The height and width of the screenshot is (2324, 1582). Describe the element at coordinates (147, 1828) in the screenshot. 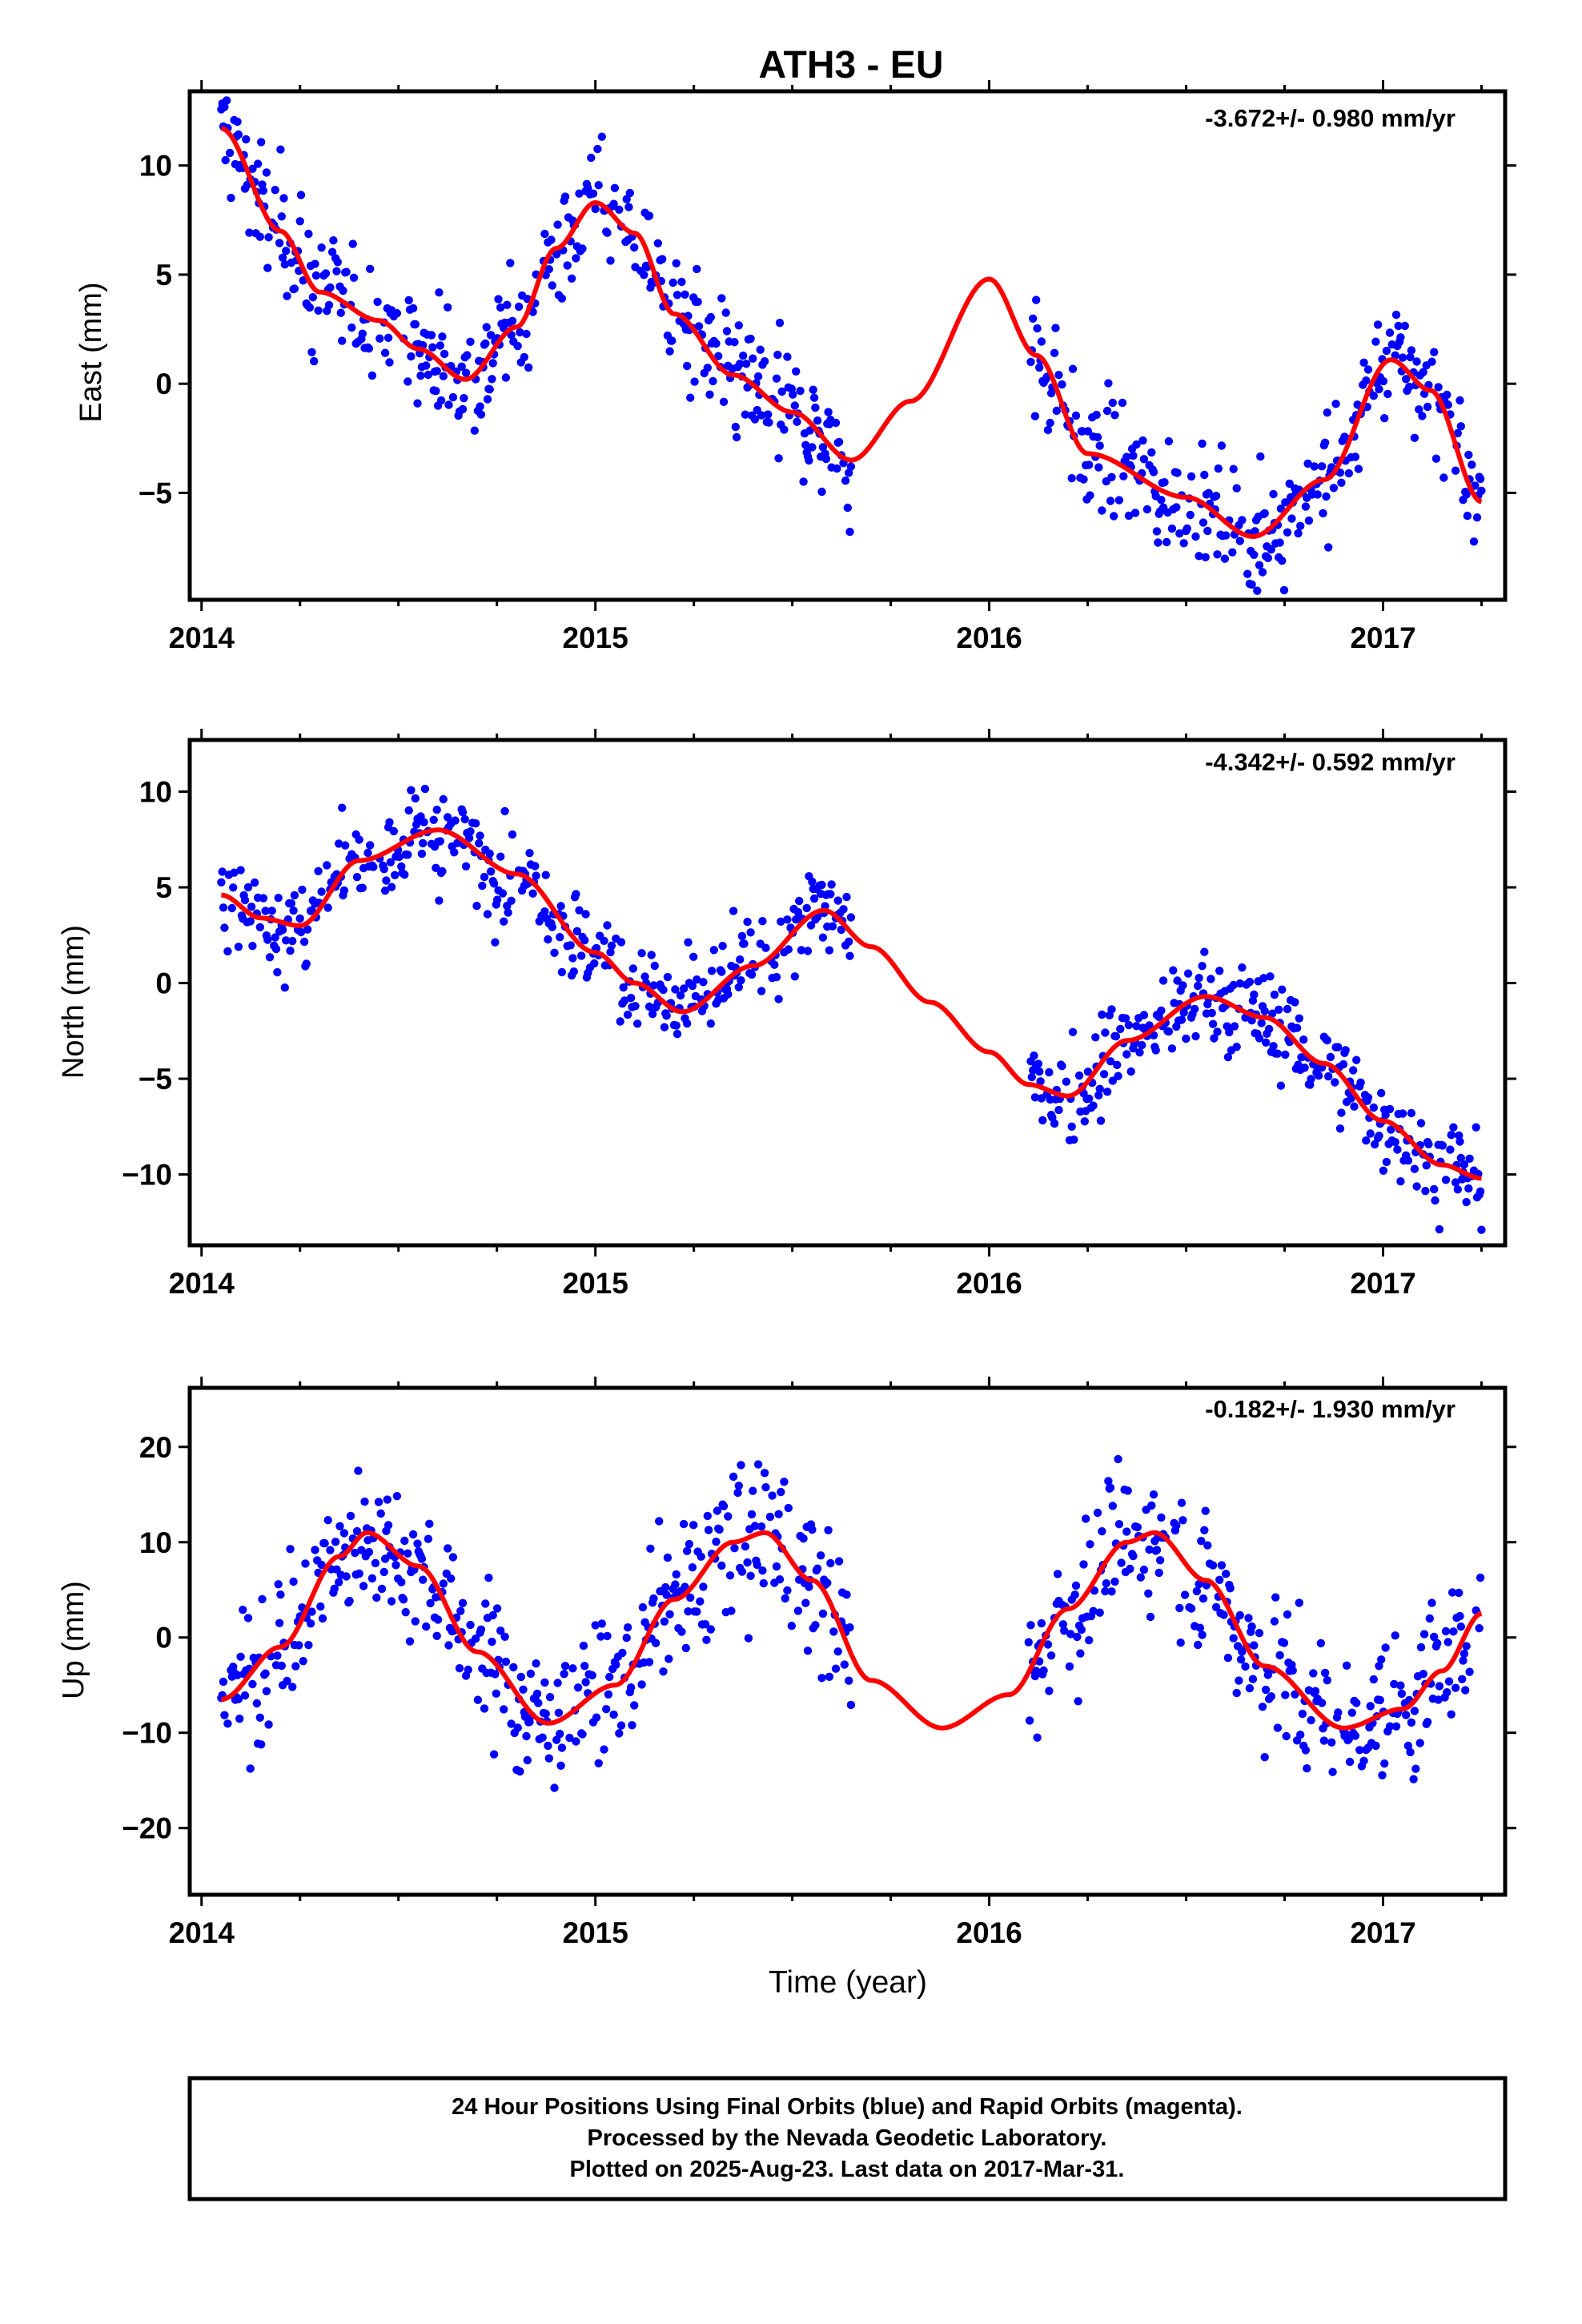

I see `up-y-tick-label: −20` at that location.